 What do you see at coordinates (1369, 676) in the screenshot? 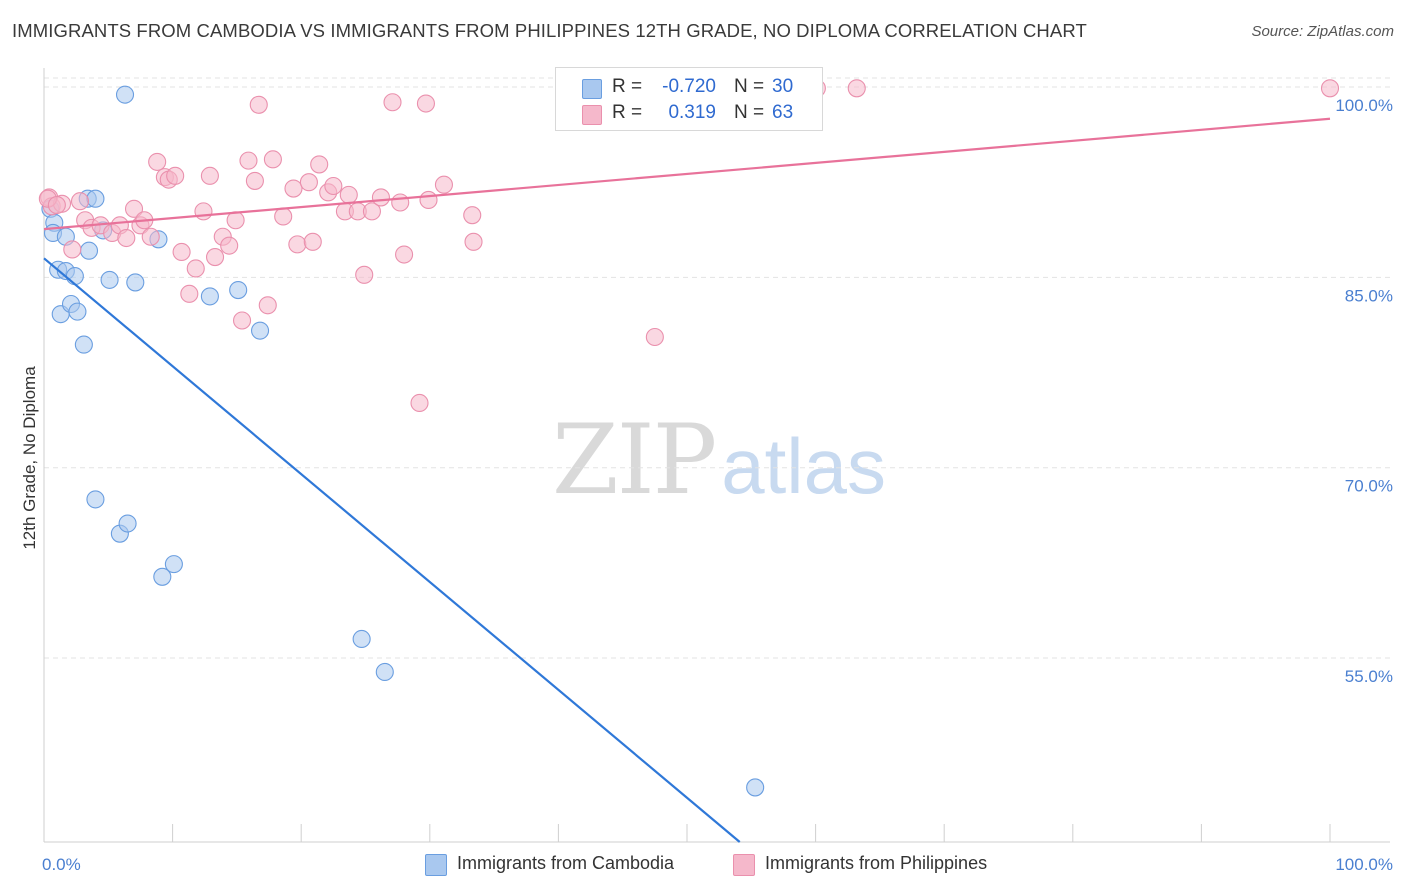
I see `y-tick-label: 55.0%` at bounding box center [1369, 676].